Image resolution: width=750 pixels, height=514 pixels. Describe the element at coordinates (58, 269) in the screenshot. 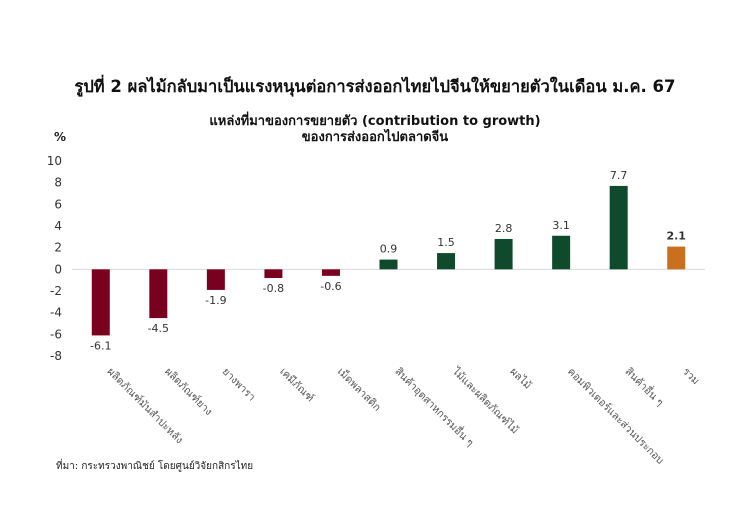

I see `y-tick-label: 0` at that location.